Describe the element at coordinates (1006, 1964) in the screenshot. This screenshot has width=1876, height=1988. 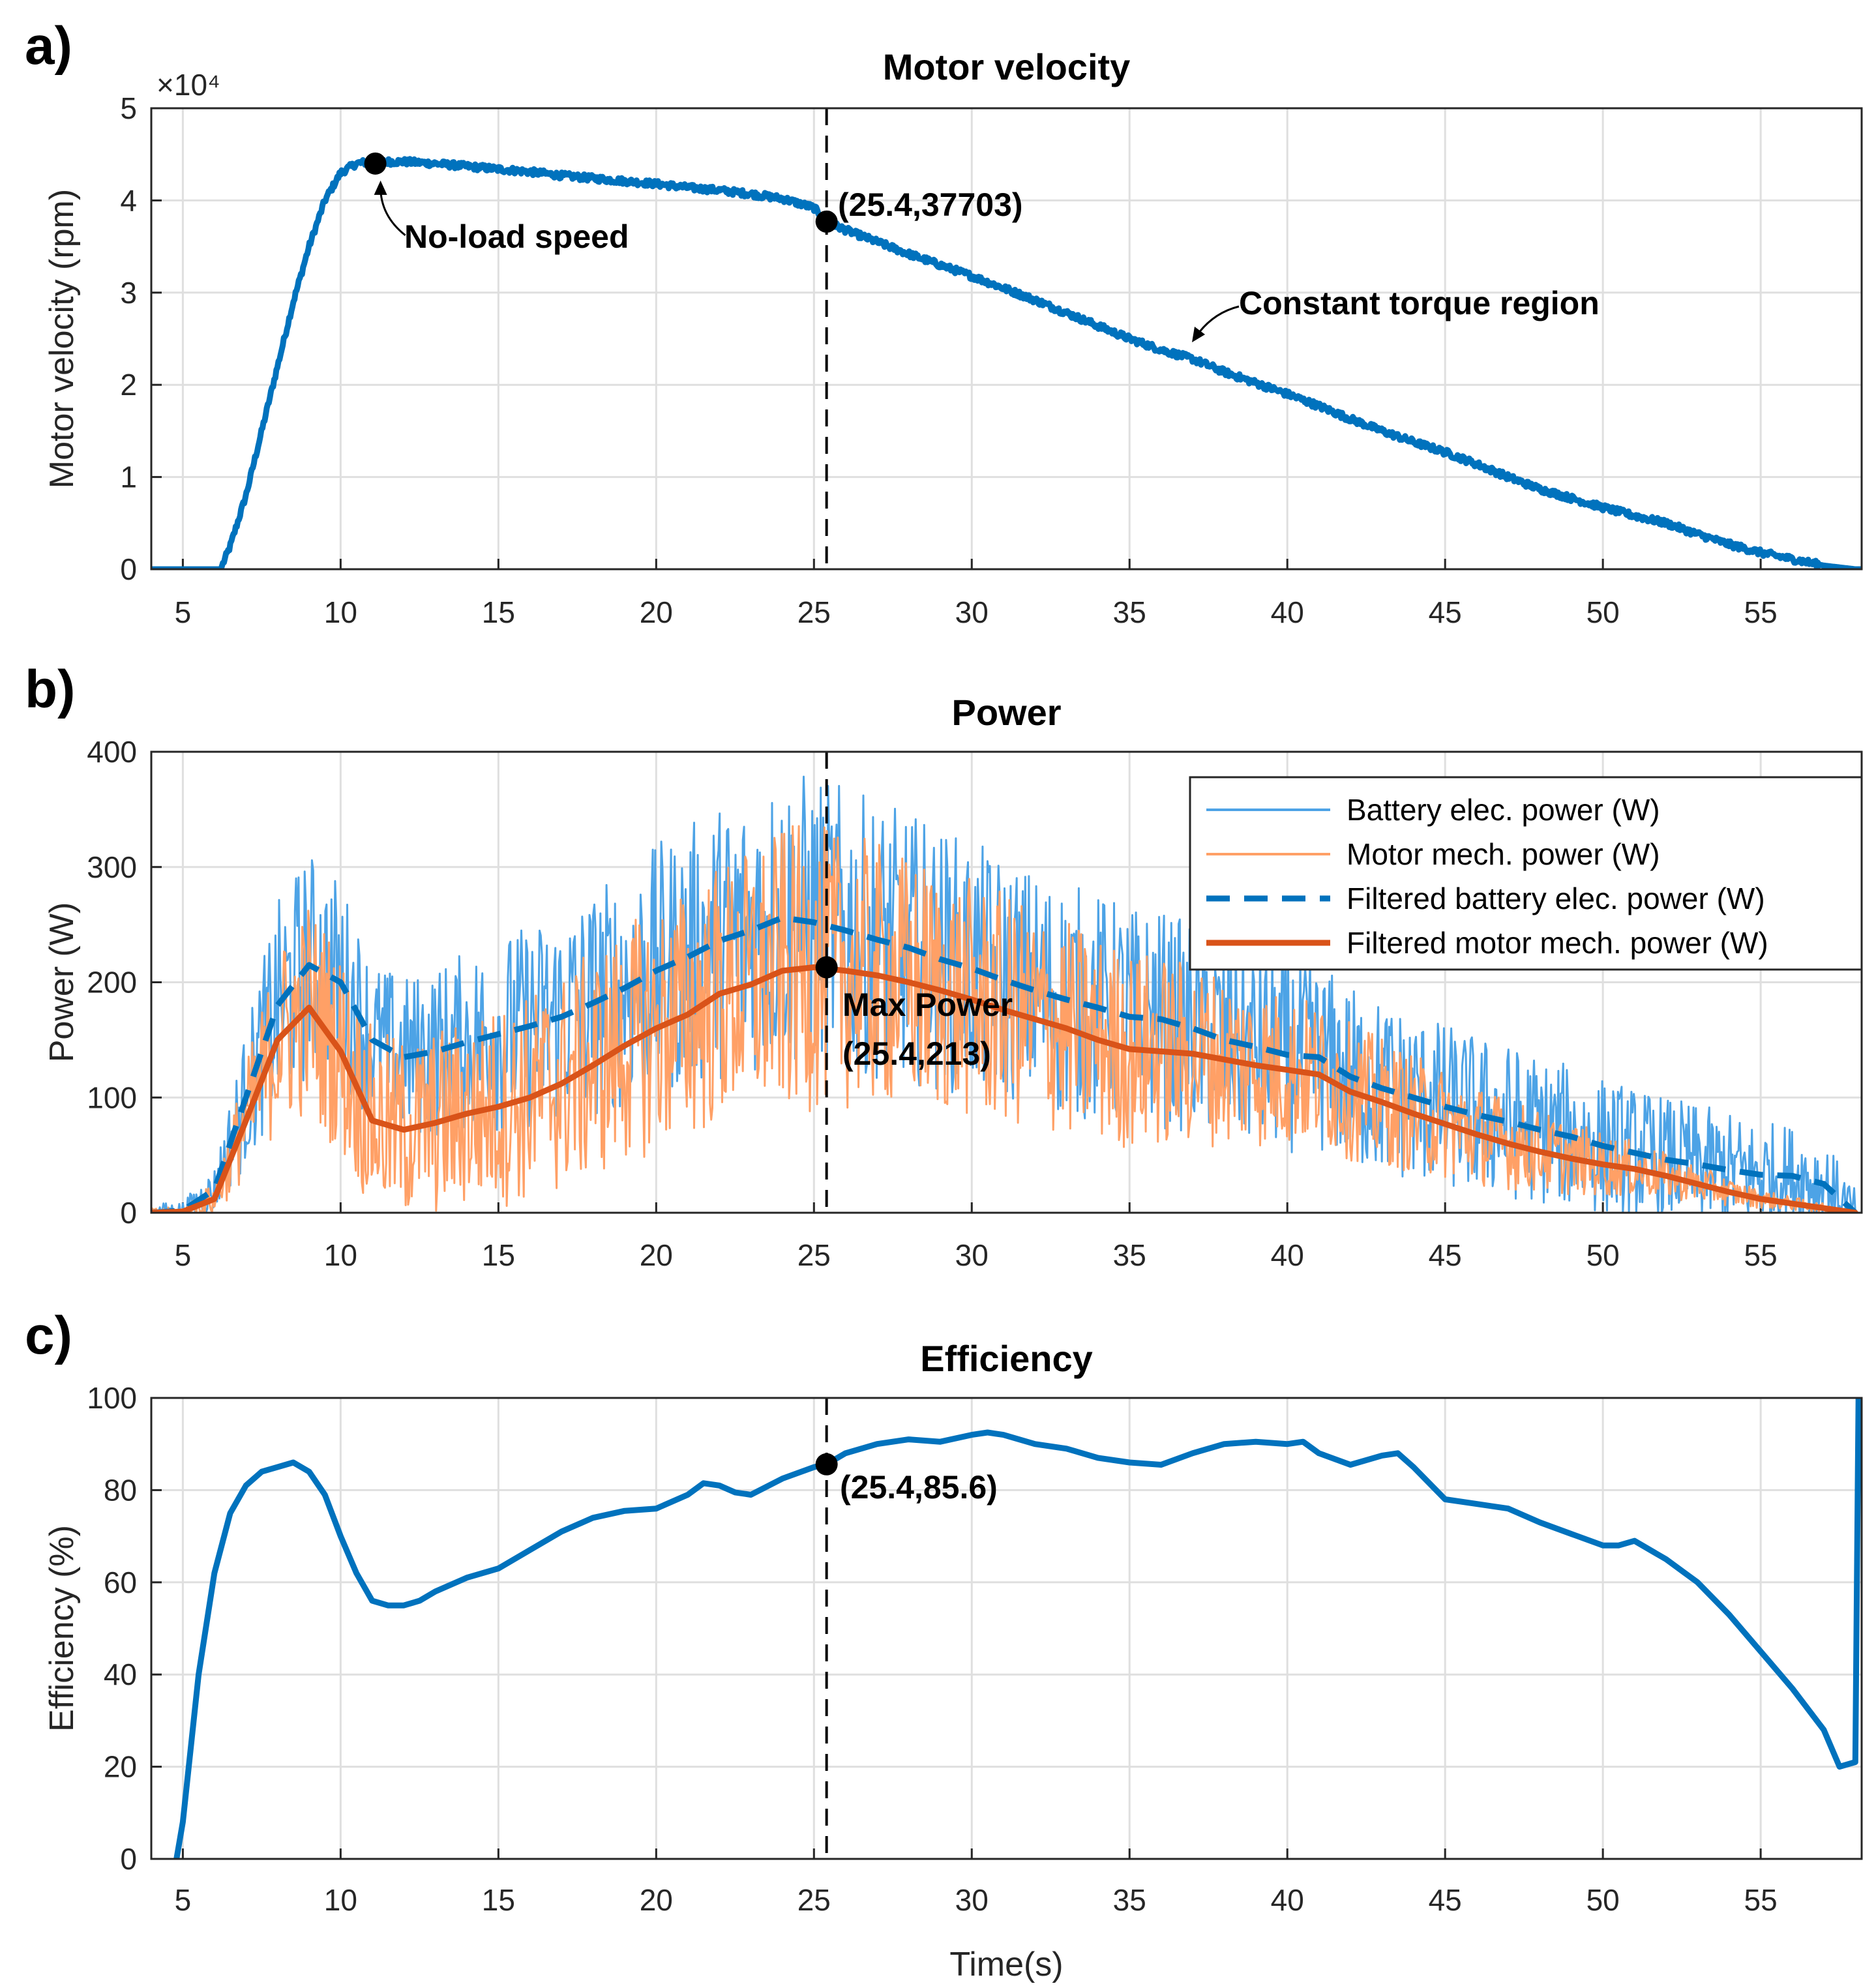
I see `x-axis-label: Time(s)` at that location.